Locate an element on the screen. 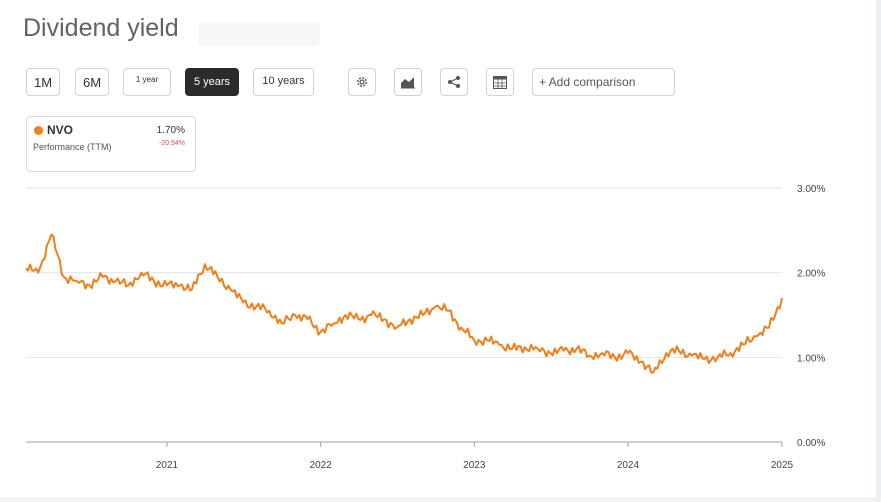 This screenshot has width=881, height=502. table-view-button is located at coordinates (500, 82).